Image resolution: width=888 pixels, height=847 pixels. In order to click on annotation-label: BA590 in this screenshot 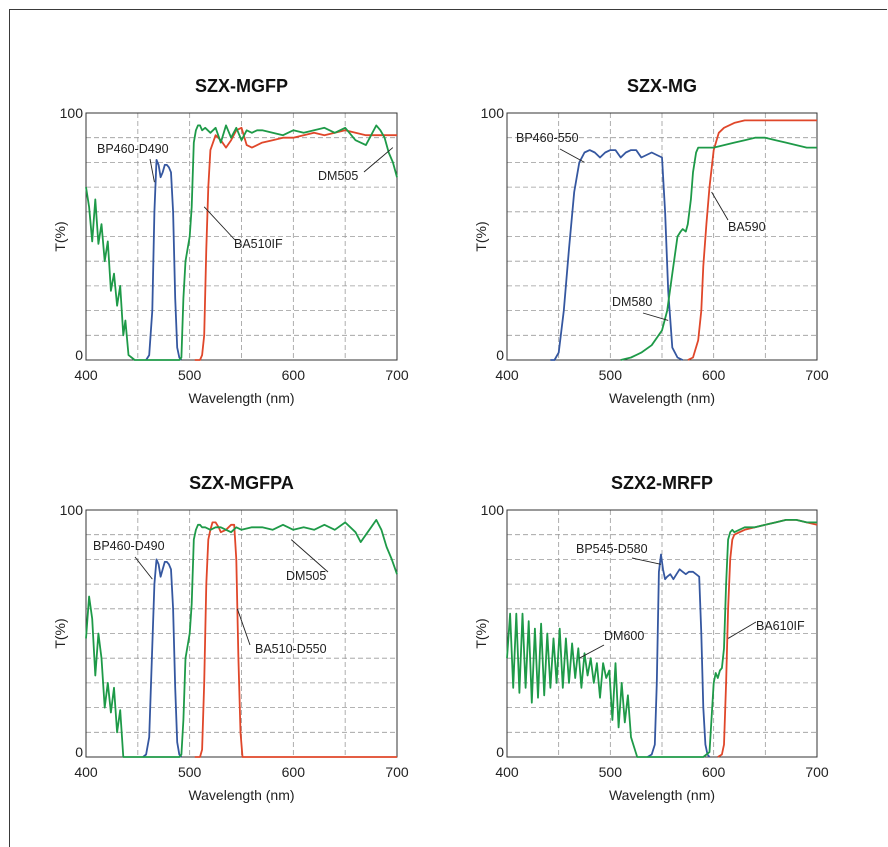, I will do `click(747, 227)`.